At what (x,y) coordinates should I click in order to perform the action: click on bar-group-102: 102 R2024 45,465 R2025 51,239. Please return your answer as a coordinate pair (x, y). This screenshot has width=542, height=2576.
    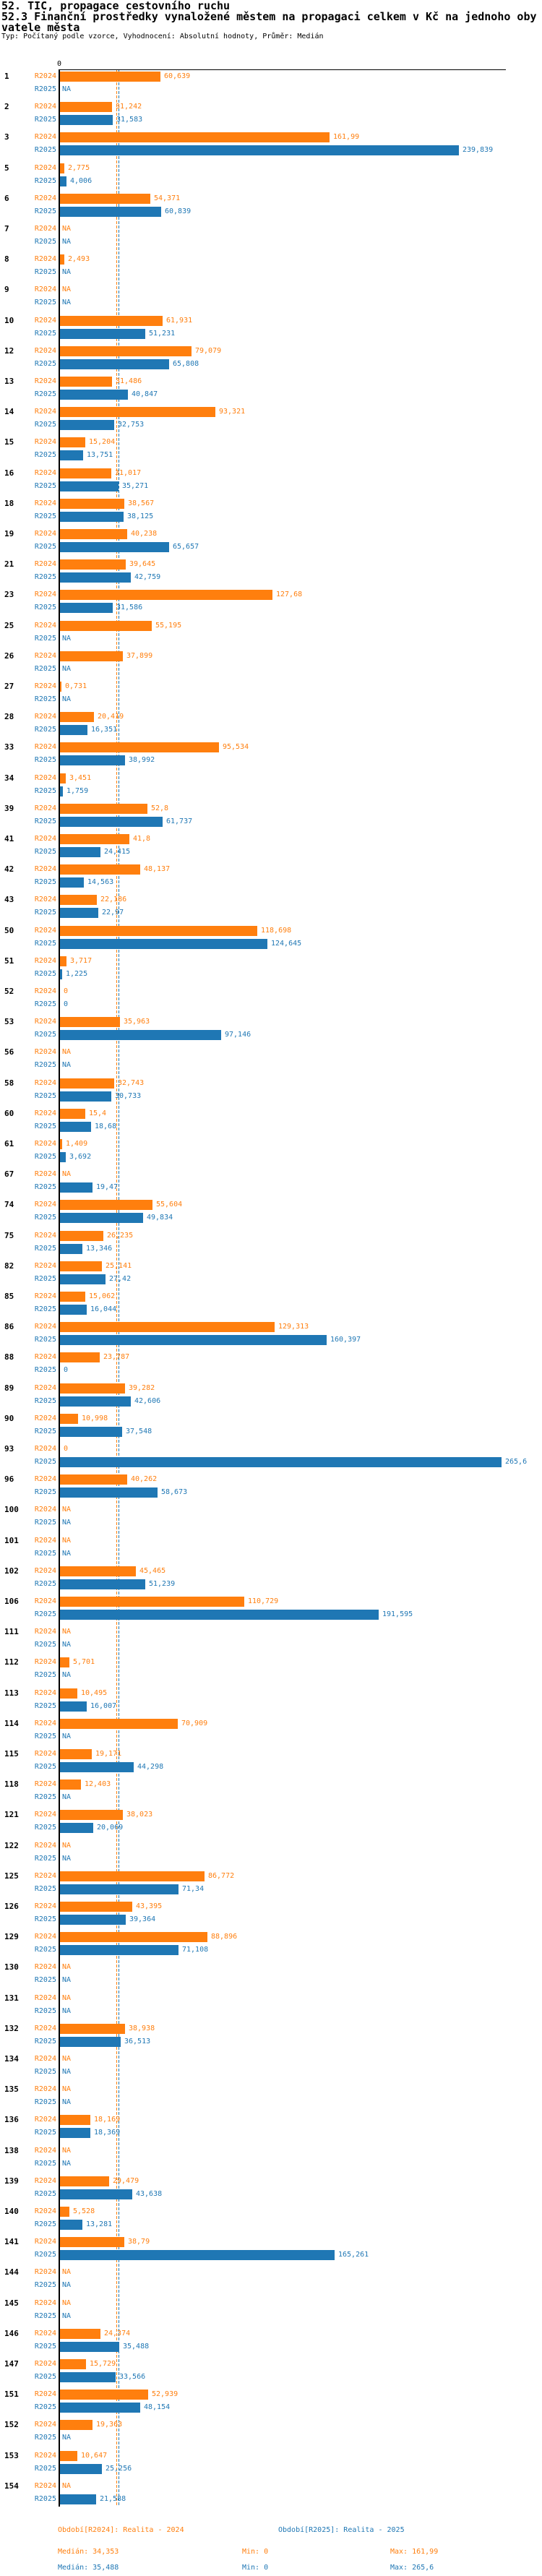
    Looking at the image, I should click on (271, 1579).